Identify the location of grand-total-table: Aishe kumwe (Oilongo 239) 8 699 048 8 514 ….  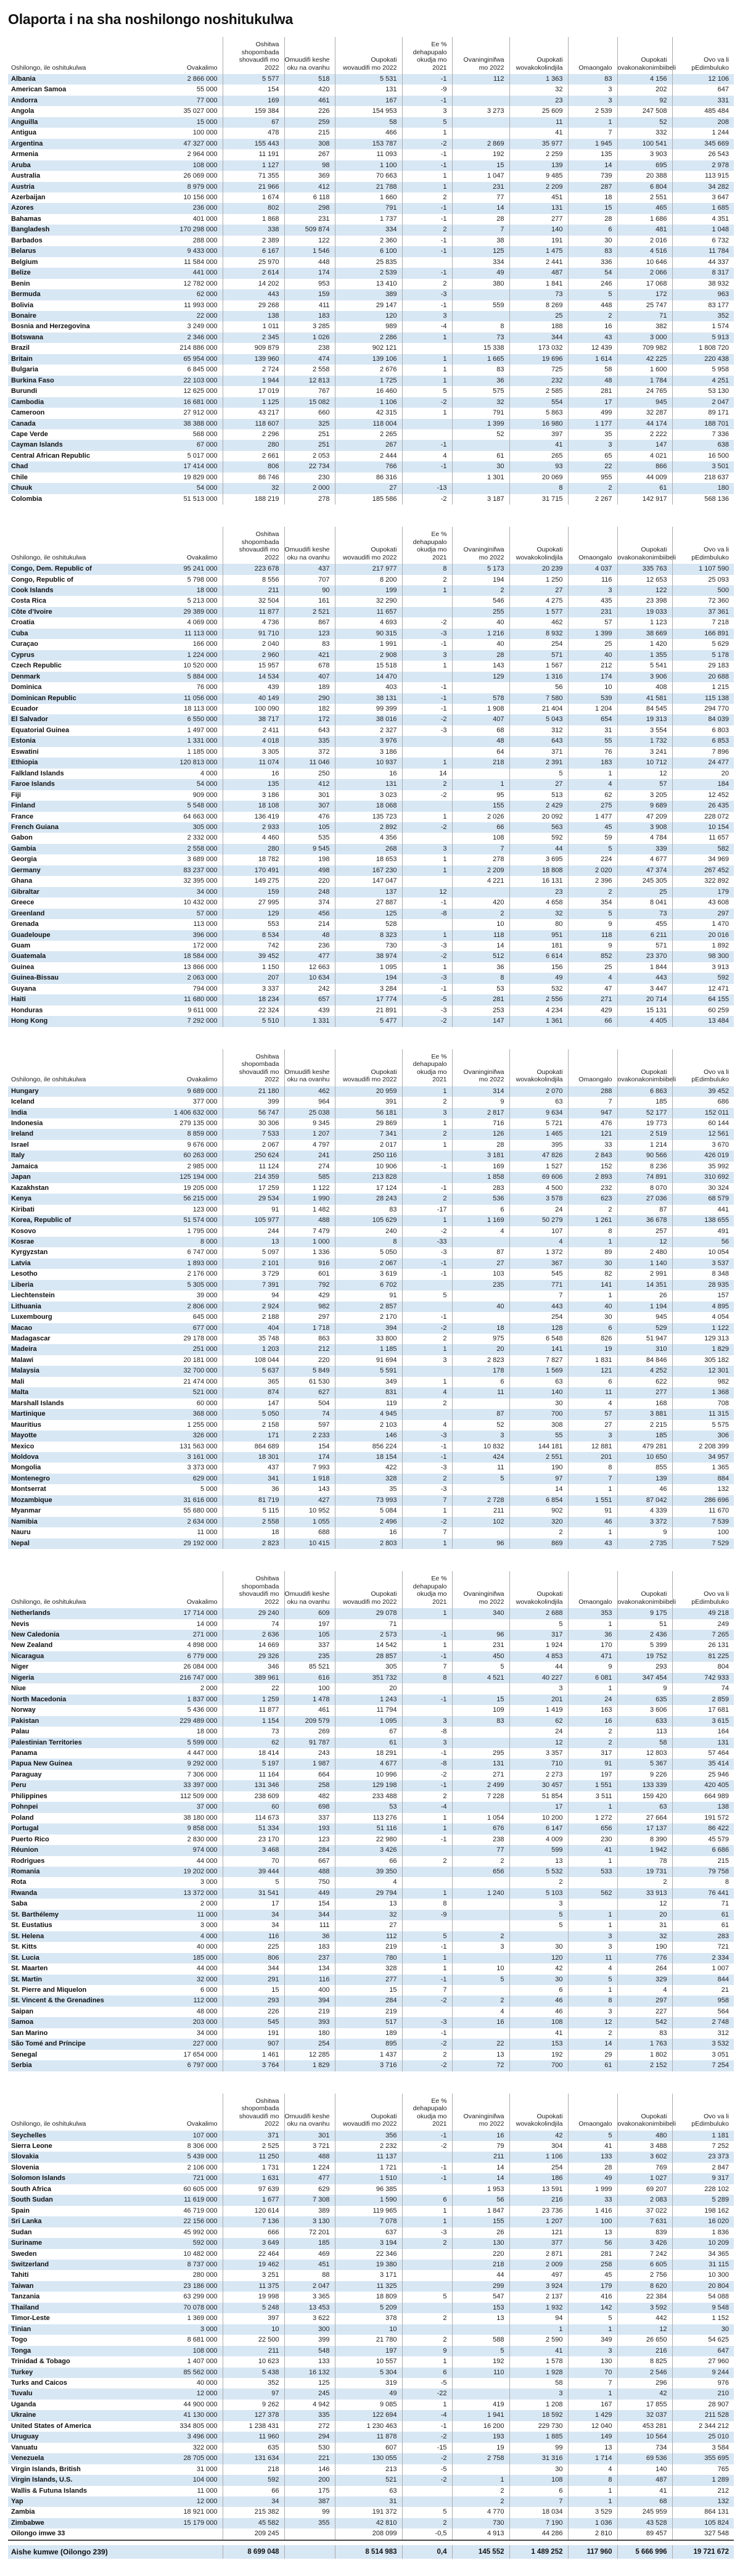
(371, 2552).